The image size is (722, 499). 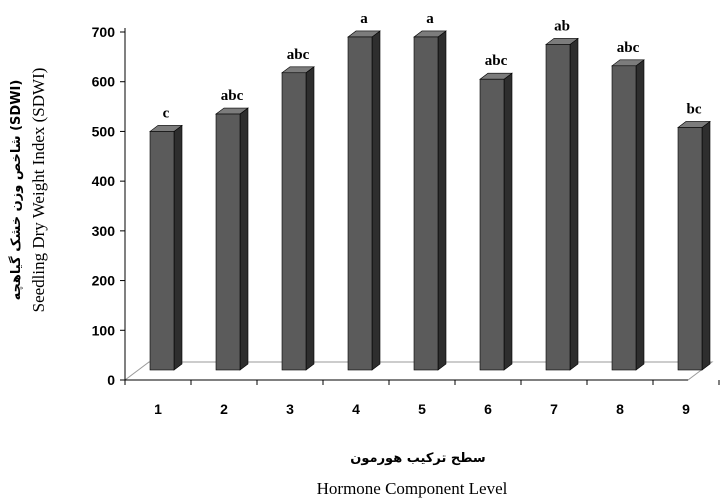 What do you see at coordinates (686, 409) in the screenshot?
I see `x-tick-label: 9` at bounding box center [686, 409].